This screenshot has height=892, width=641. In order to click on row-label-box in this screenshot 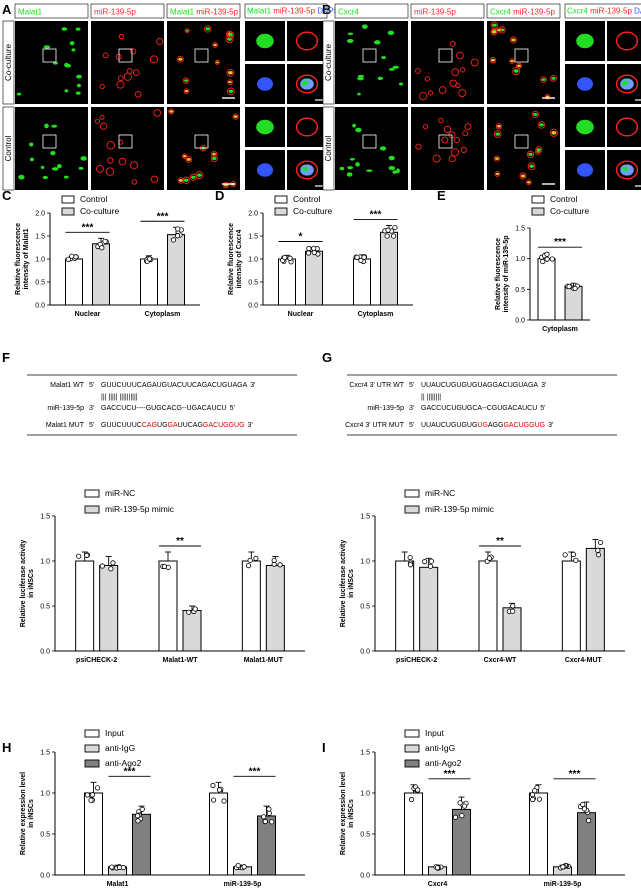, I will do `click(8, 148)`.